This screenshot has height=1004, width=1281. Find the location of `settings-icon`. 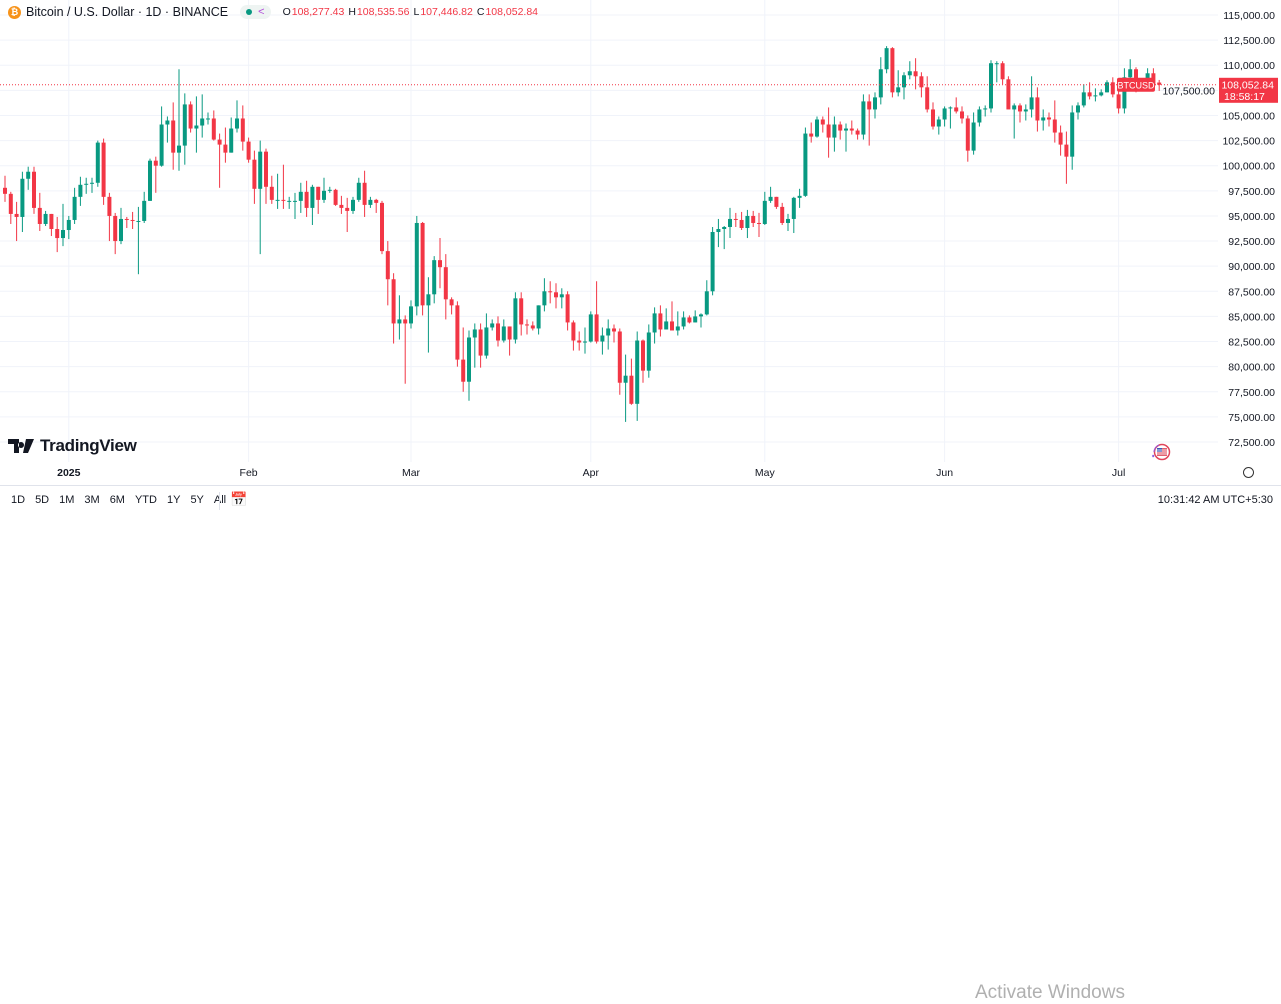

settings-icon is located at coordinates (1248, 472).